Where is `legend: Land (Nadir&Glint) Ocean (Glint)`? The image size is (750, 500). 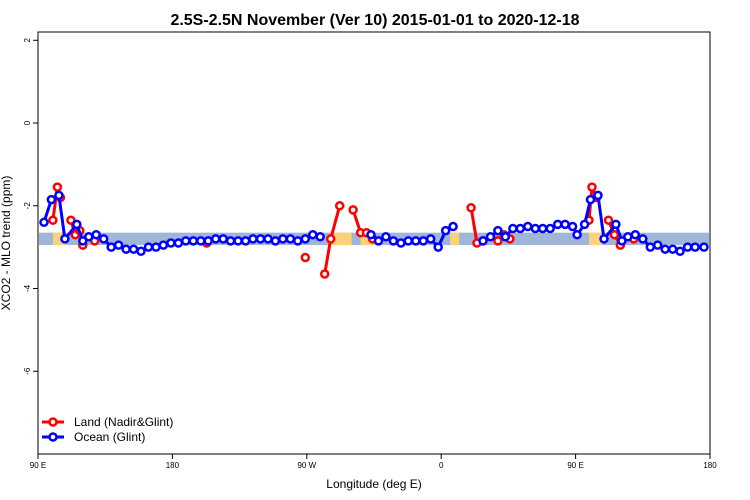 legend: Land (Nadir&Glint) Ocean (Glint) is located at coordinates (107, 429).